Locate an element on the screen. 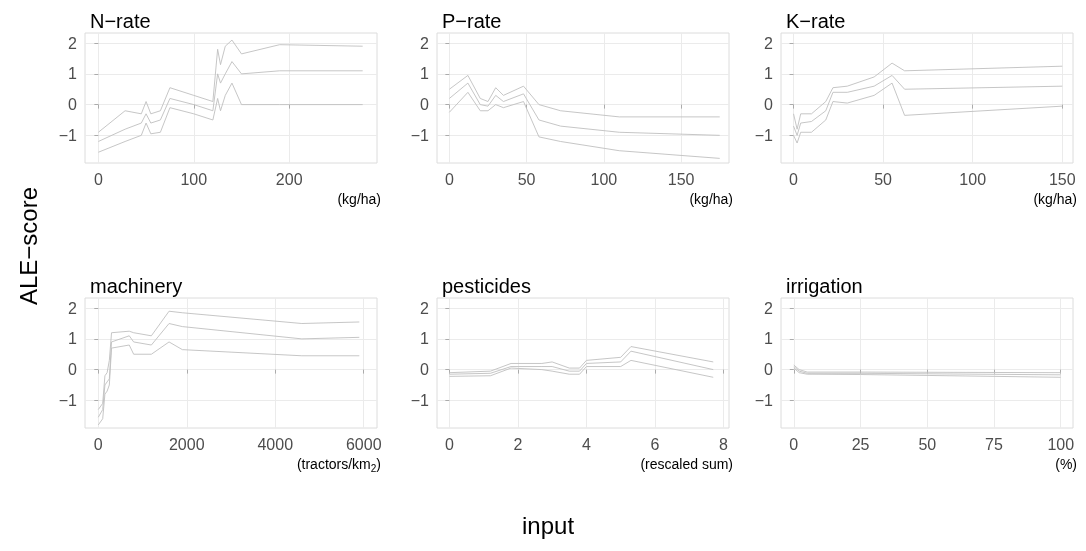 Image resolution: width=1086 pixels, height=551 pixels. x-tick-label: 2 is located at coordinates (518, 444).